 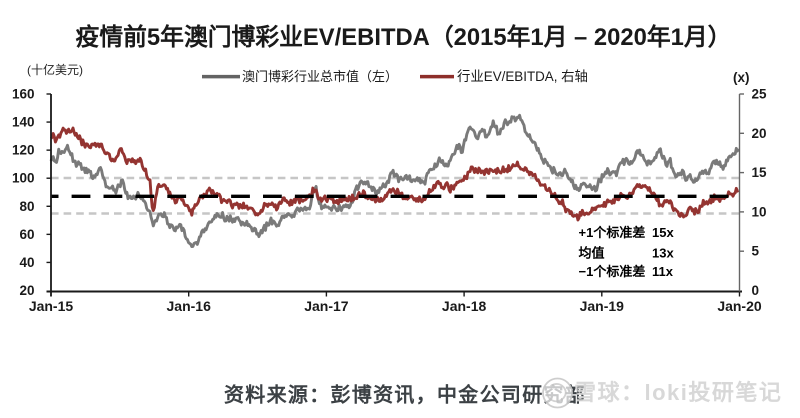 What do you see at coordinates (741, 77) in the screenshot?
I see `svg-text: (x)` at bounding box center [741, 77].